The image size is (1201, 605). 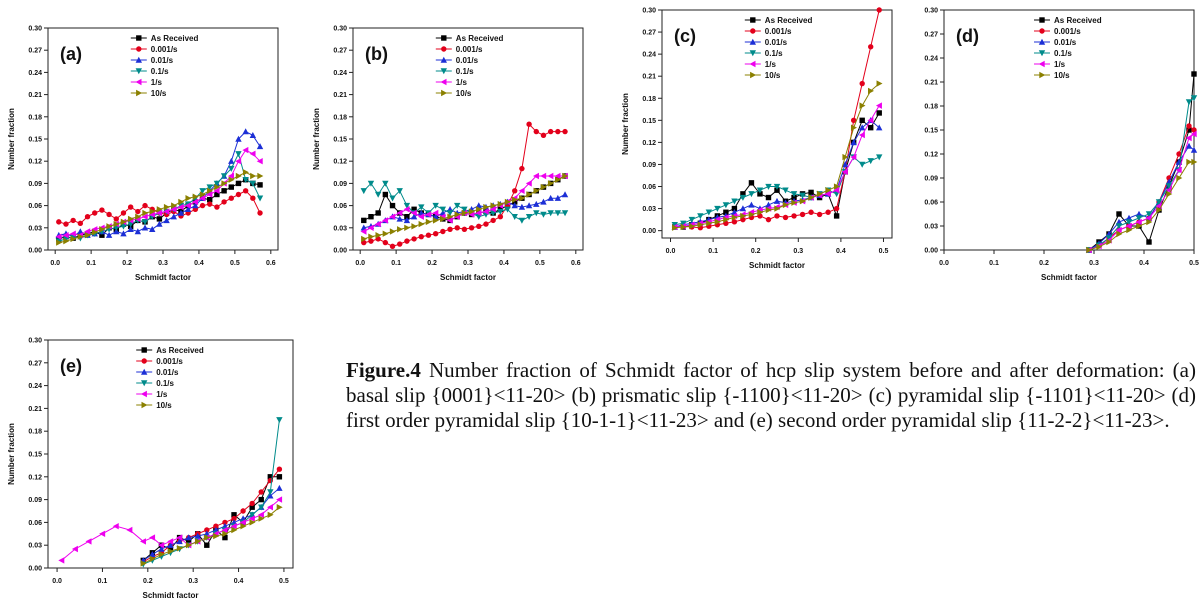 What do you see at coordinates (465, 71) in the screenshot?
I see `legend-label: 0.1/s` at bounding box center [465, 71].